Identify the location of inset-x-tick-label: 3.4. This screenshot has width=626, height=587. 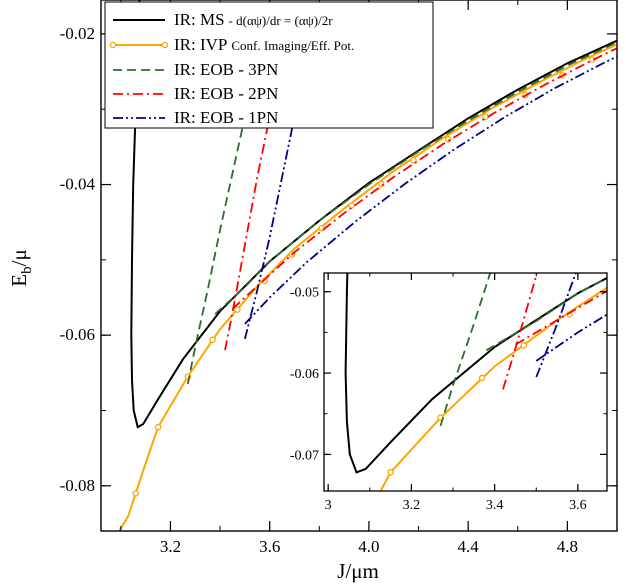
(495, 505).